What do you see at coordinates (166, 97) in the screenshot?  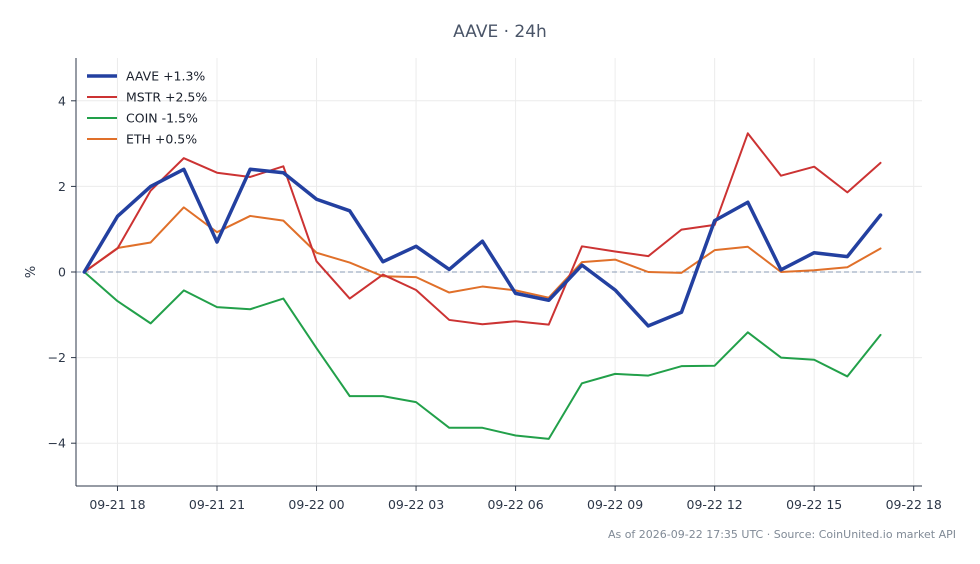 I see `legend-label: MSTR +2.5%` at bounding box center [166, 97].